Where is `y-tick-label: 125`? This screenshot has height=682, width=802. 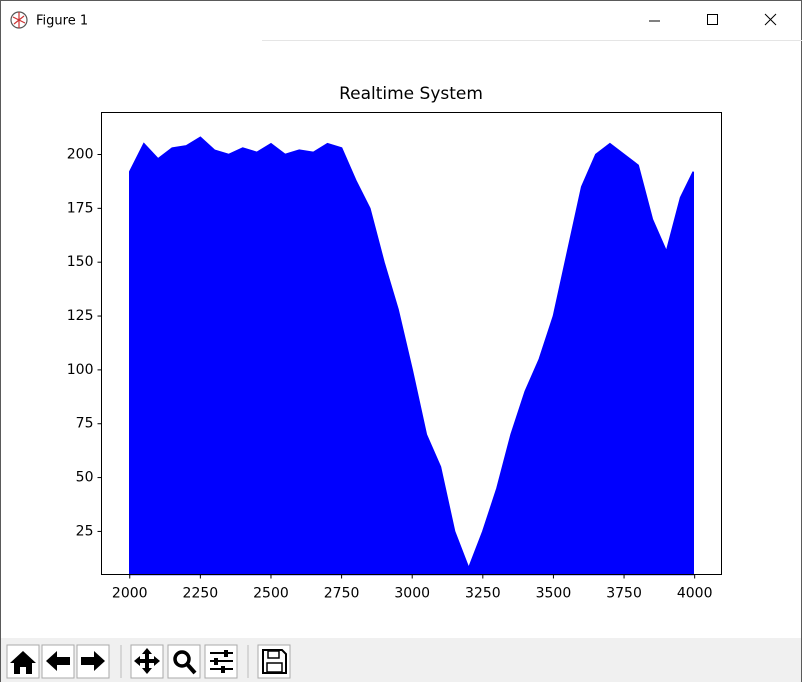 y-tick-label: 125 is located at coordinates (80, 316).